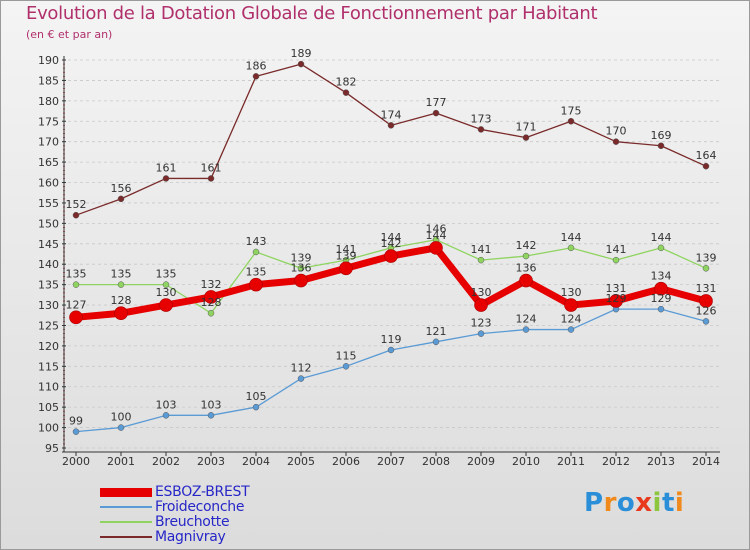 This screenshot has width=750, height=550. What do you see at coordinates (661, 276) in the screenshot?
I see `data-label-esboz-brest: 134` at bounding box center [661, 276].